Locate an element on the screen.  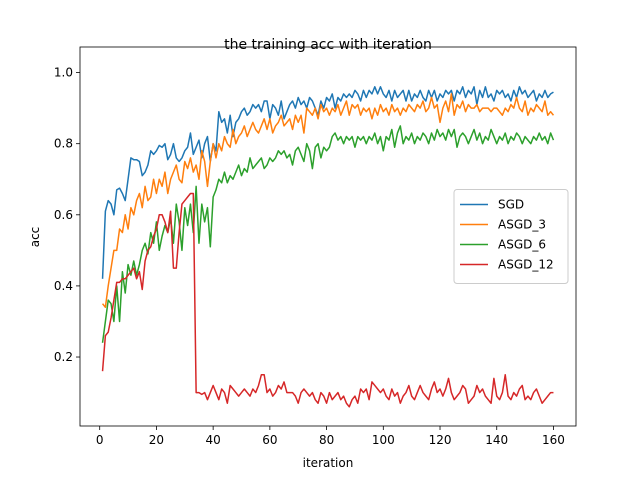
y-tick-label: 0.2 is located at coordinates (63, 357).